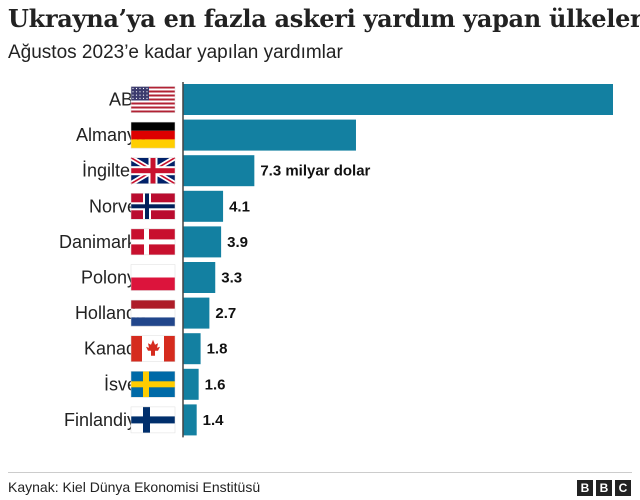 The image size is (640, 500). I want to click on category-label-5: Danimarka, so click(103, 242).